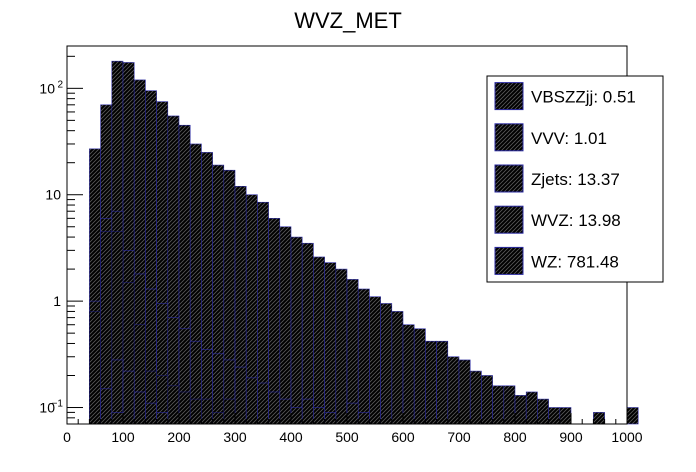  Describe the element at coordinates (571, 437) in the screenshot. I see `x-tick-label-900: 900` at that location.